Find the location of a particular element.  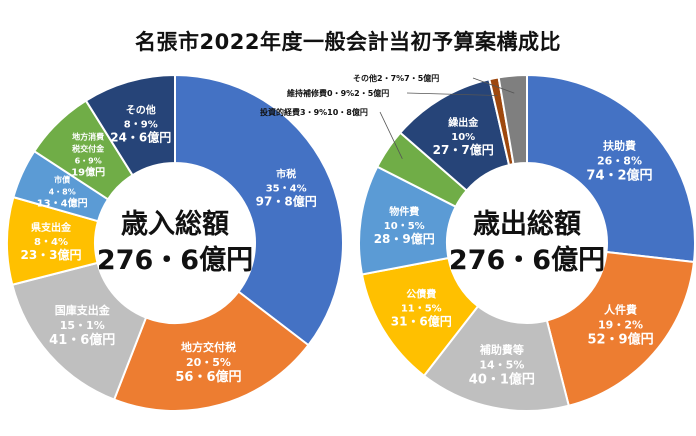

slice-label: 市税 is located at coordinates (286, 174).